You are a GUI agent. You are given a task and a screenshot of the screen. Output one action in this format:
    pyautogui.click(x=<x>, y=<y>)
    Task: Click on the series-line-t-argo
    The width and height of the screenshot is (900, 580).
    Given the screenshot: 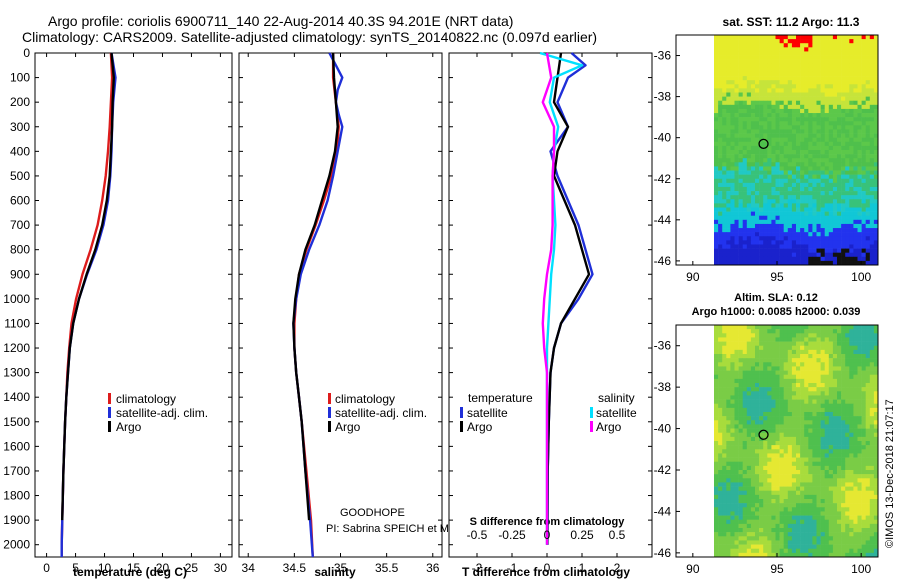 What is the action you would take?
    pyautogui.click(x=568, y=298)
    